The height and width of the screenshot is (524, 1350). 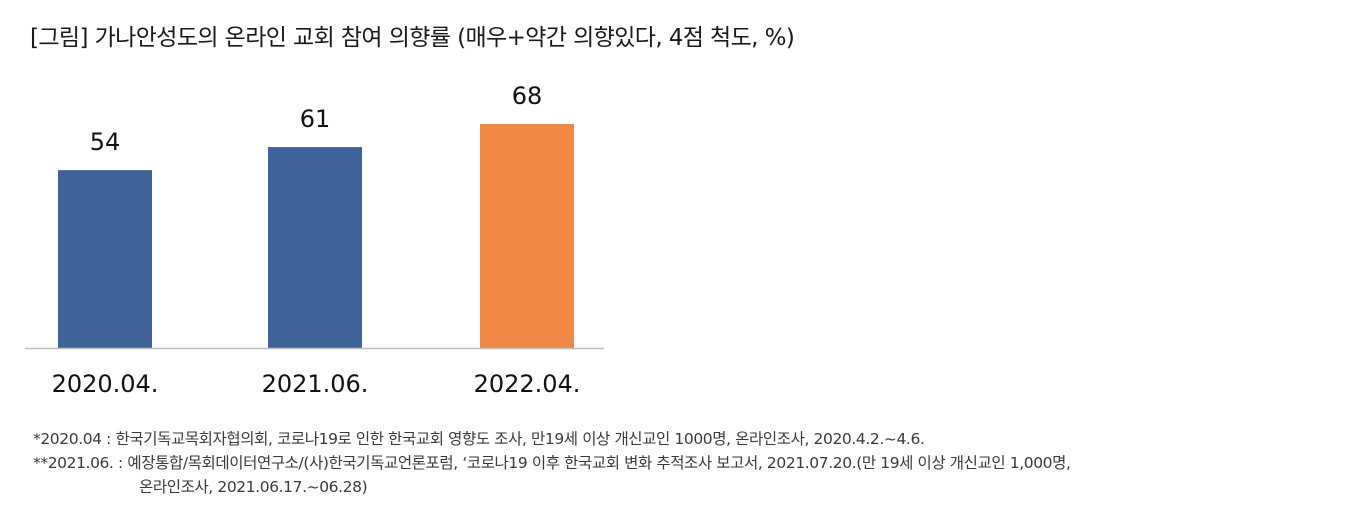 What do you see at coordinates (253, 487) in the screenshot?
I see `source-note-2-continued: 온라인조사, 2021.06.17.~06.28)` at bounding box center [253, 487].